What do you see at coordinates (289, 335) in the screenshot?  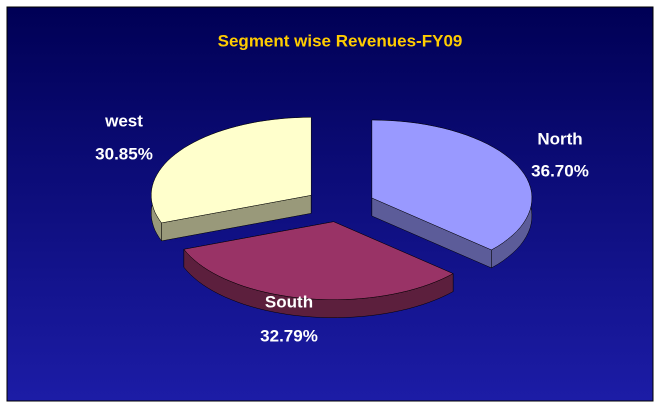 I see `slice-value-label: 32.79%` at bounding box center [289, 335].